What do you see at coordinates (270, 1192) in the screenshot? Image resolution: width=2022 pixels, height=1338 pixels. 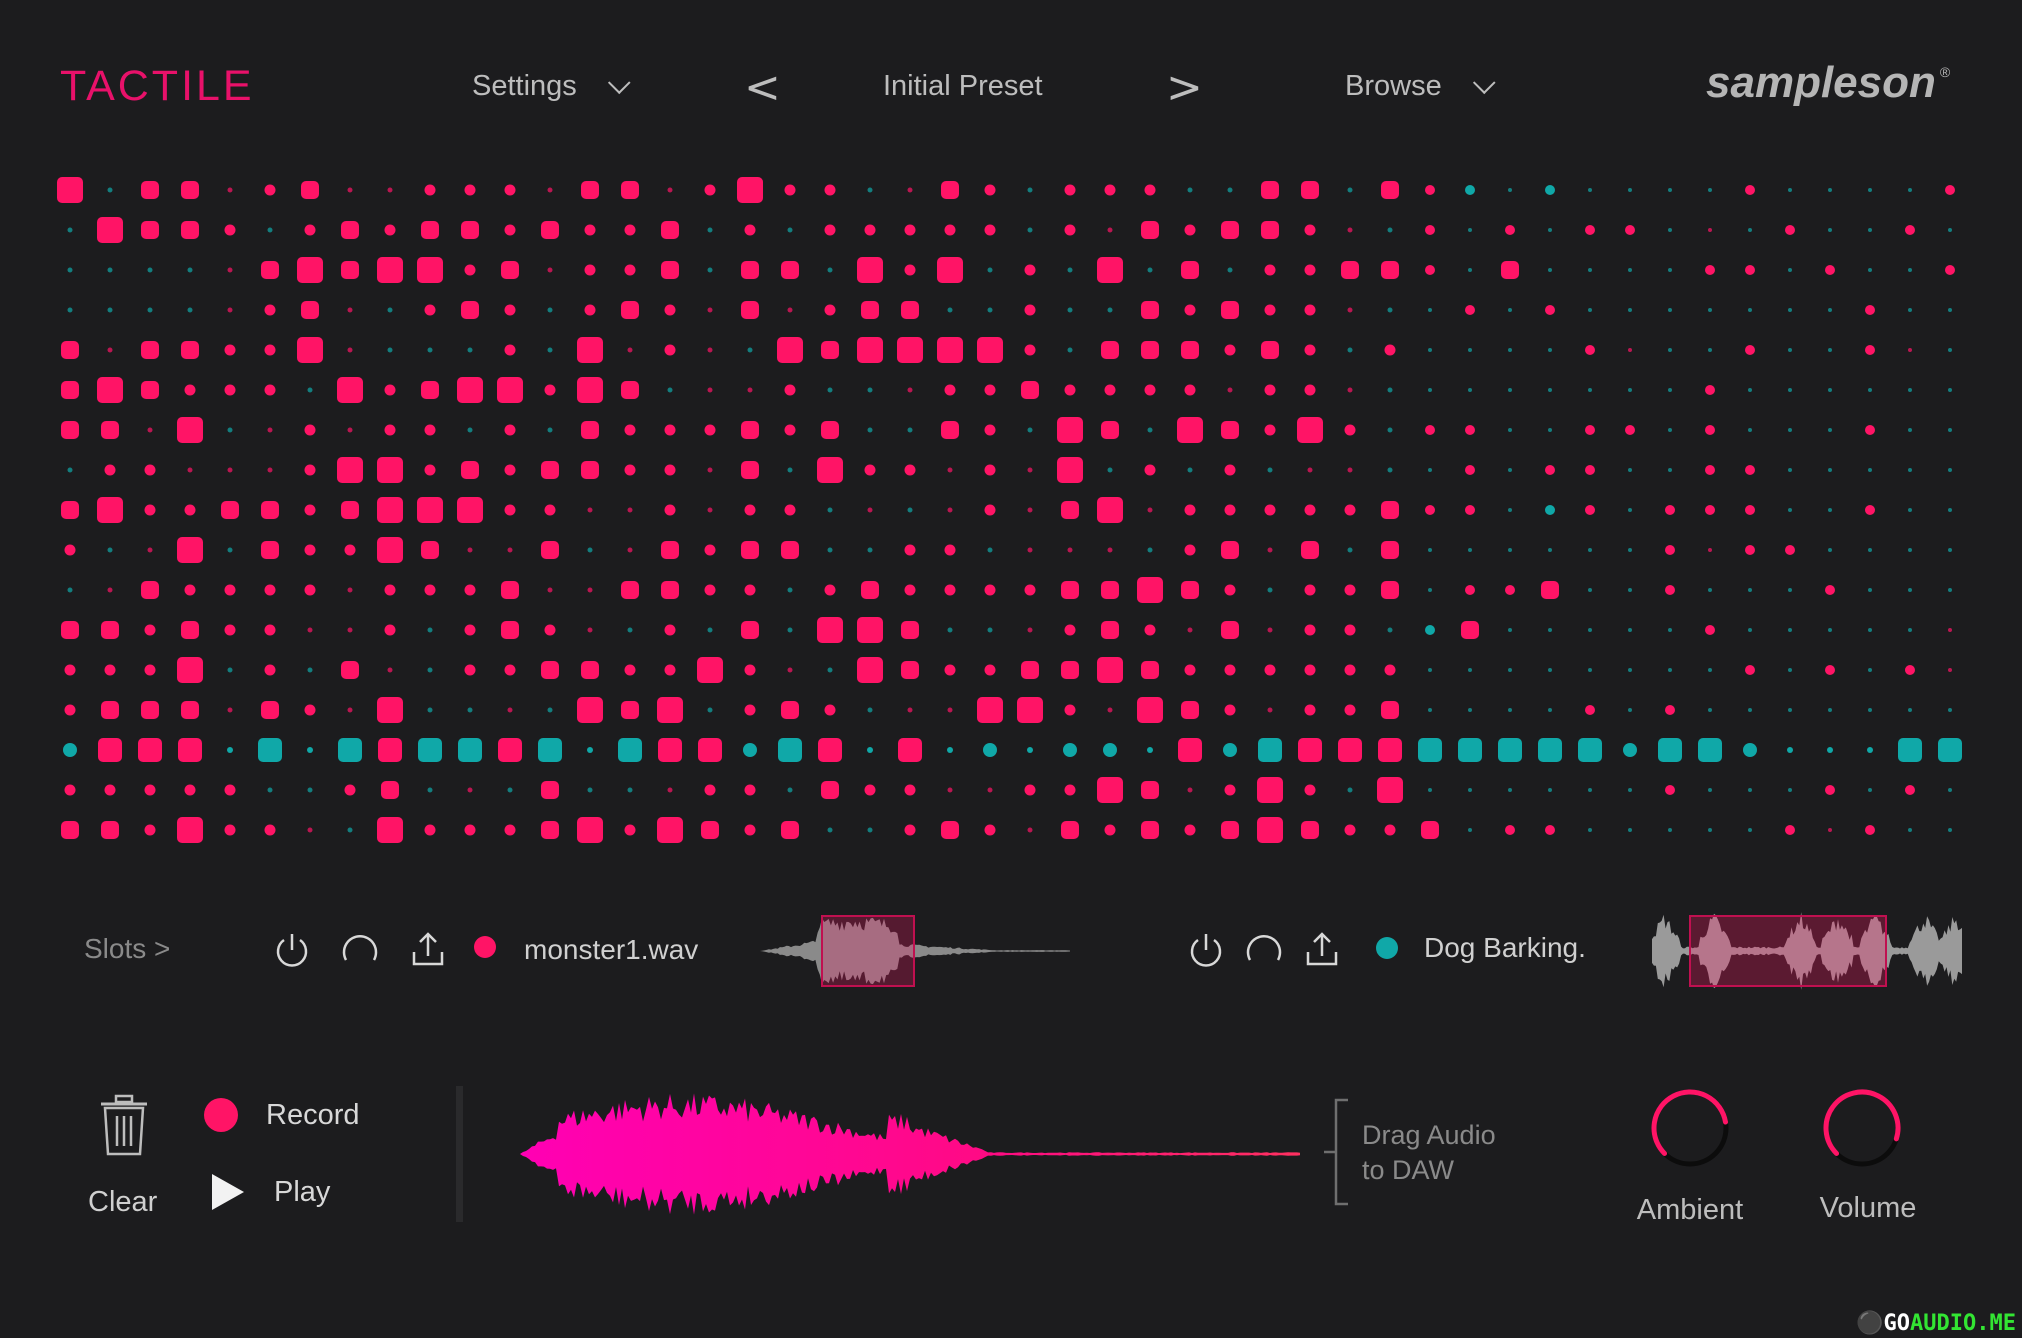 I see `play-button: Play` at bounding box center [270, 1192].